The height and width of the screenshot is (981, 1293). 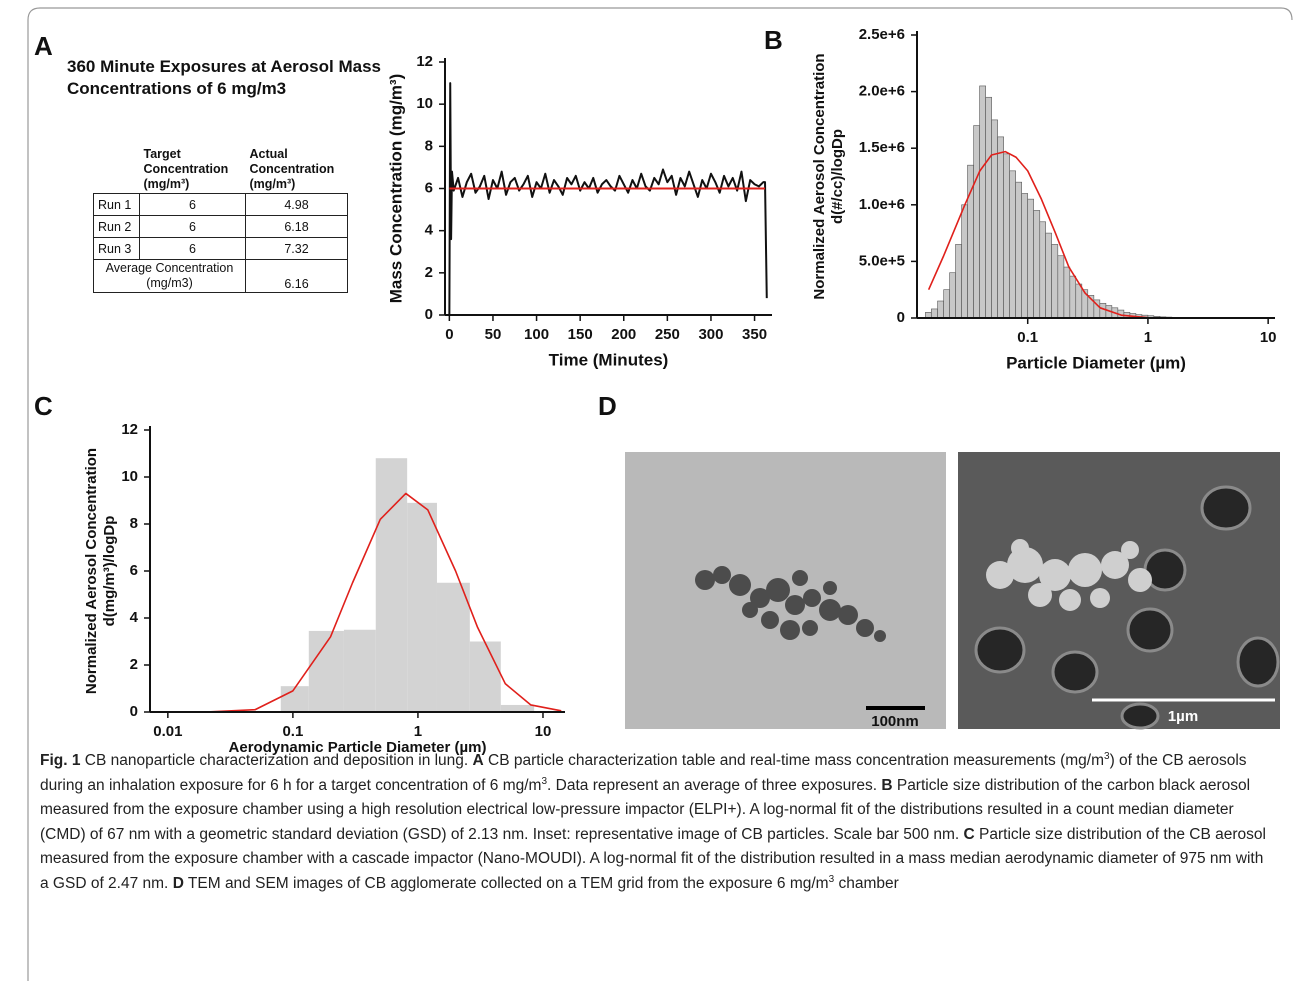 I want to click on table-row: Run 3 6 7.32, so click(x=220, y=248).